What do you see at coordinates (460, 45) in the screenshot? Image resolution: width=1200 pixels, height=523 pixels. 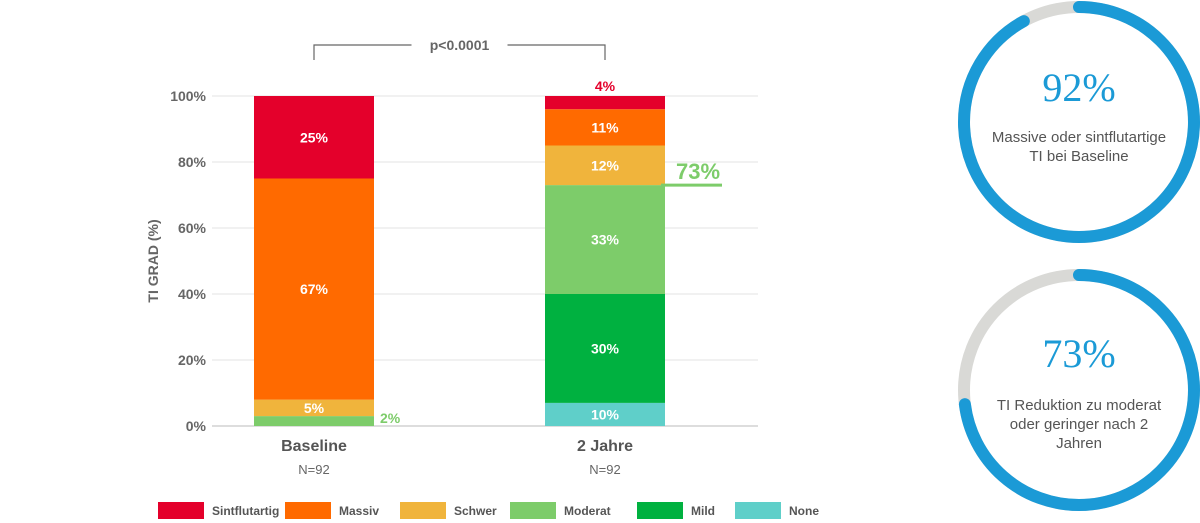 I see `significance-label: p<0.0001` at bounding box center [460, 45].